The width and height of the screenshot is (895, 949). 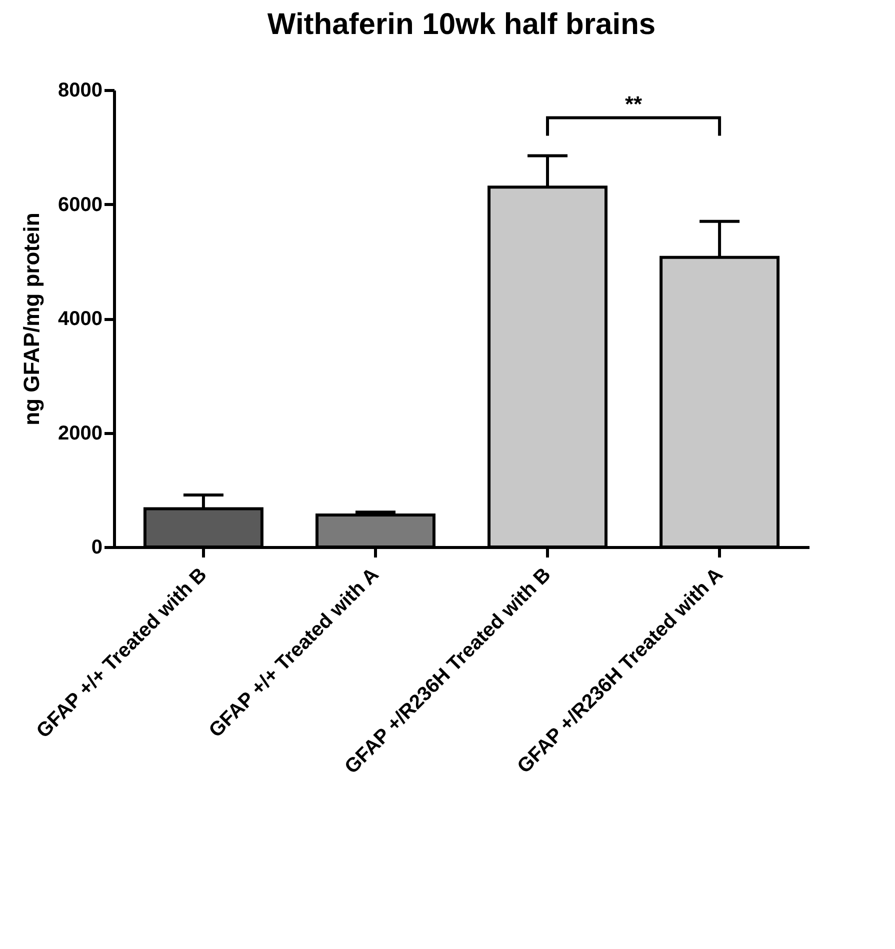 What do you see at coordinates (80, 205) in the screenshot?
I see `y-tick-label: 6000` at bounding box center [80, 205].